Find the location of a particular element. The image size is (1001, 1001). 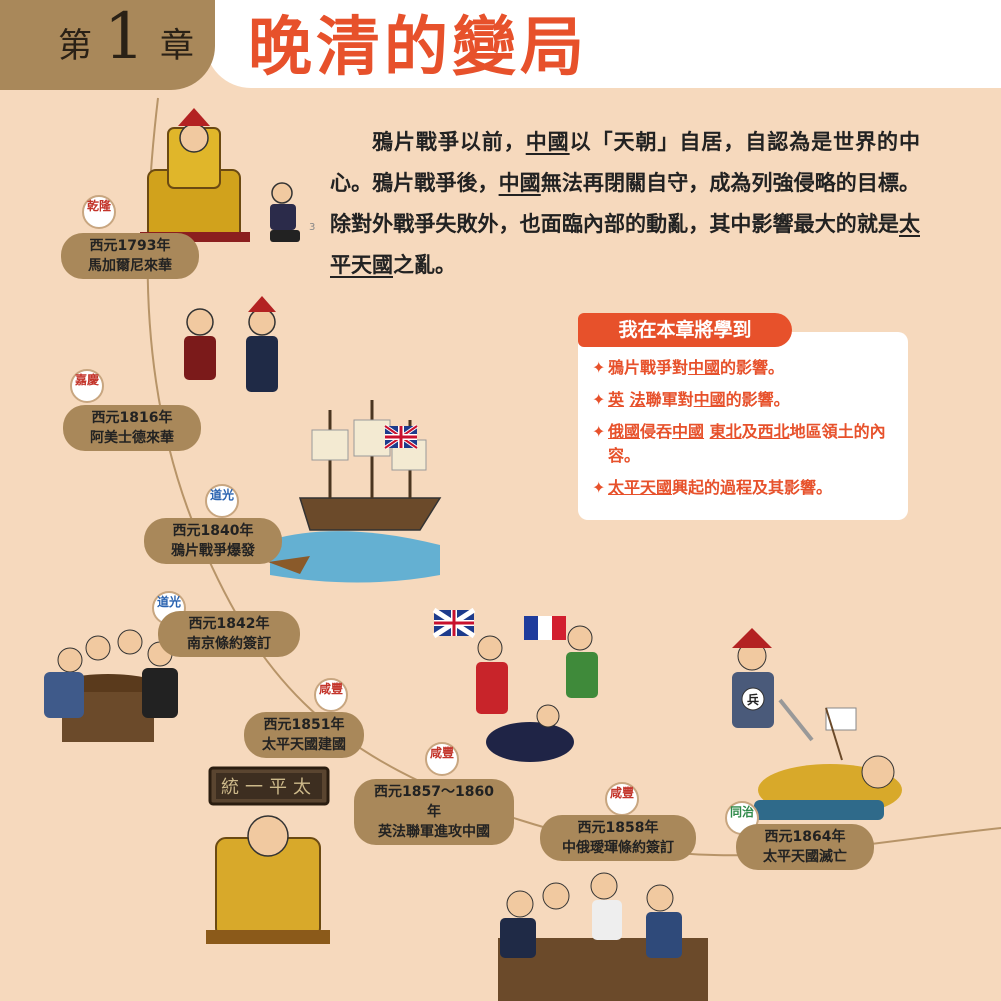

kneeling-envoy-illustration is located at coordinates (285, 212).